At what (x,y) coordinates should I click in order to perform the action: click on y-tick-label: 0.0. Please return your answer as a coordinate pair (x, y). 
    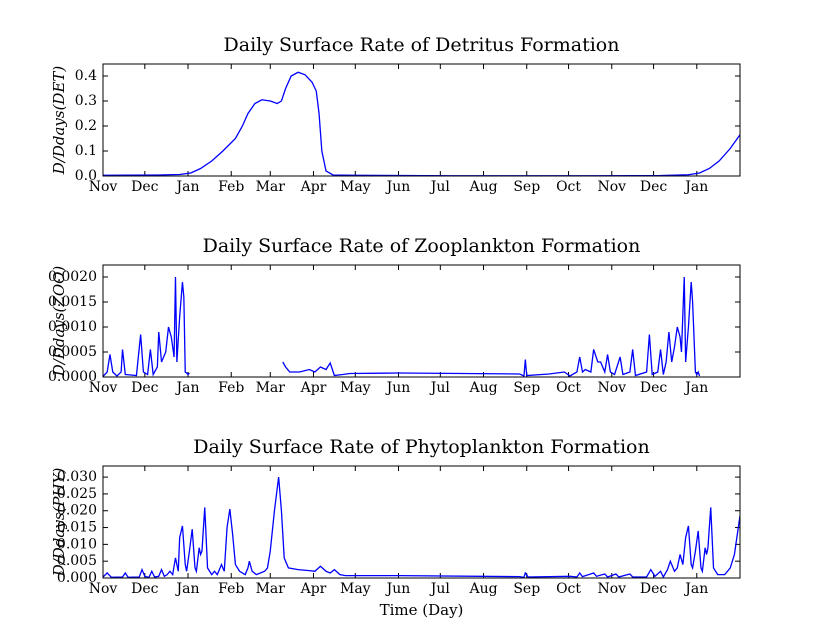
    Looking at the image, I should click on (86, 176).